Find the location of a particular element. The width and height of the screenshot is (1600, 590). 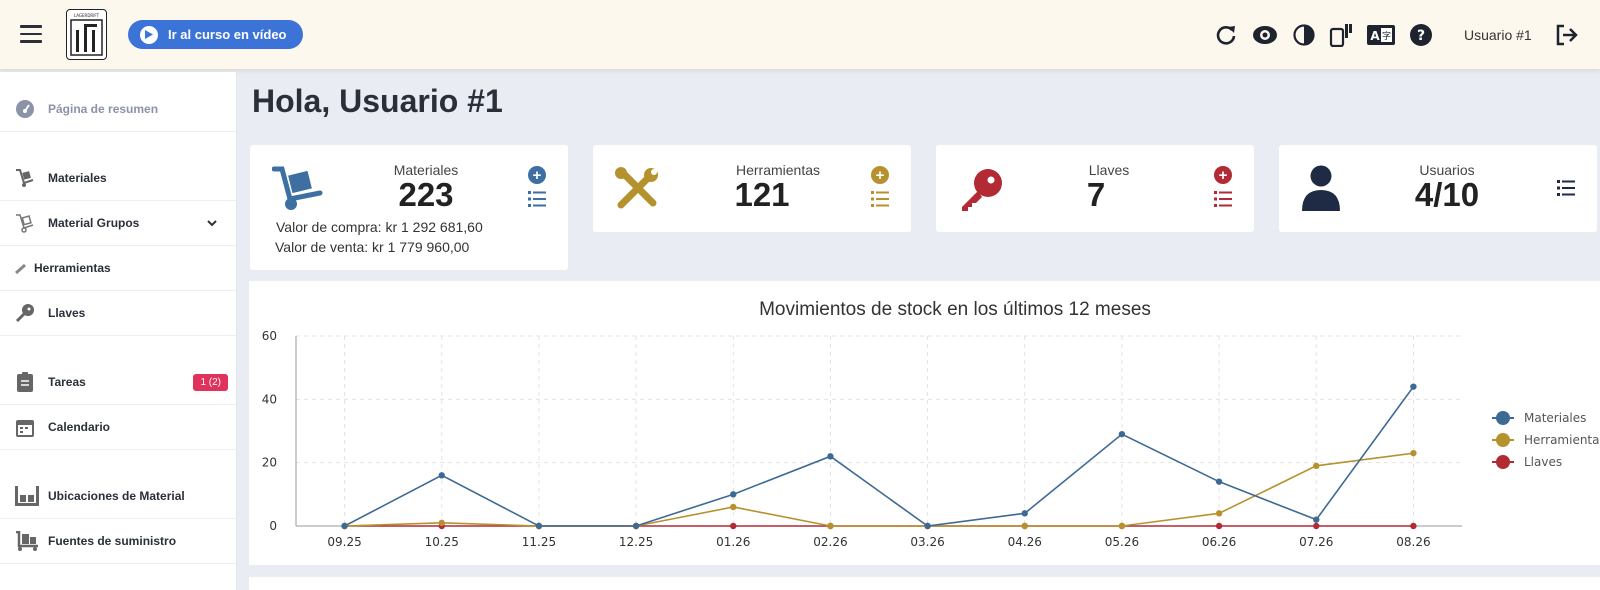

sidebar-item-supply-sources: Fuentes de suministro is located at coordinates (118, 541).